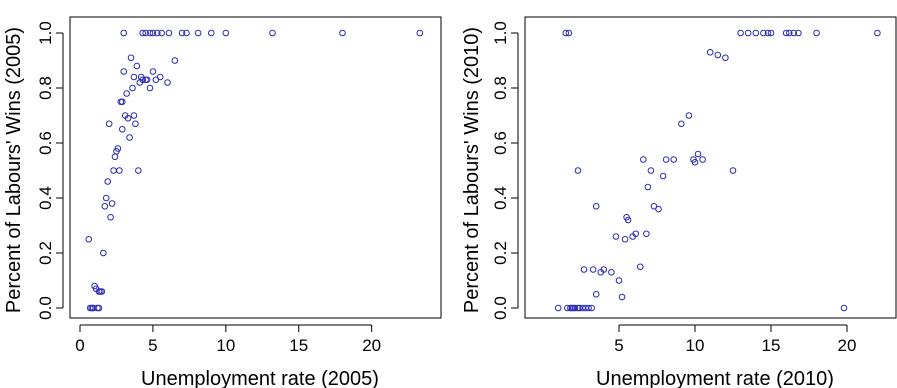 The image size is (897, 388). I want to click on x-tick-label: 15, so click(771, 345).